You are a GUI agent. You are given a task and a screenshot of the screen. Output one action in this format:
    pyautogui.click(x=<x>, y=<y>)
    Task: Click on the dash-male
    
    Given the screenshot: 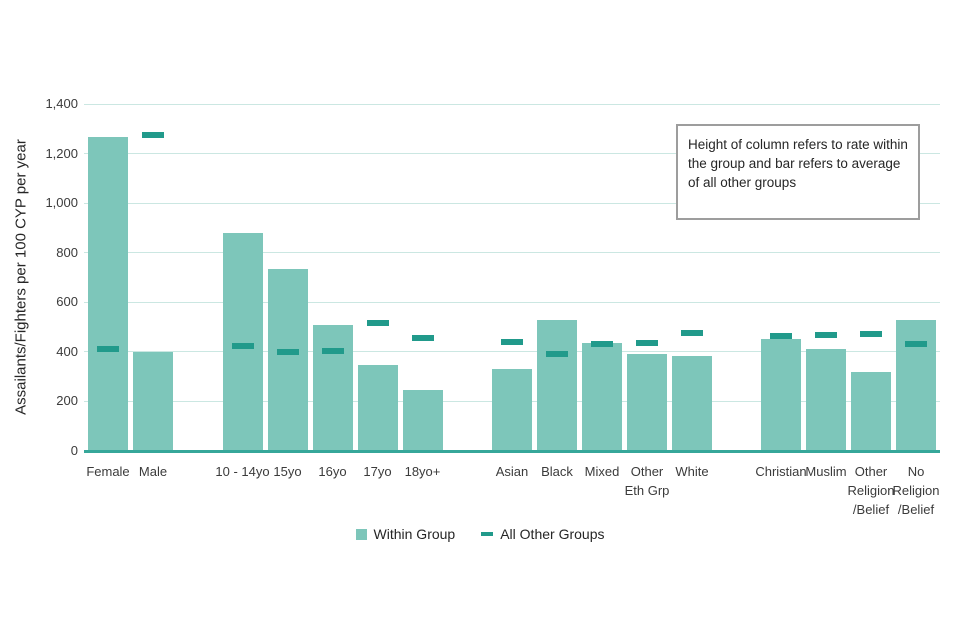 What is the action you would take?
    pyautogui.click(x=153, y=134)
    